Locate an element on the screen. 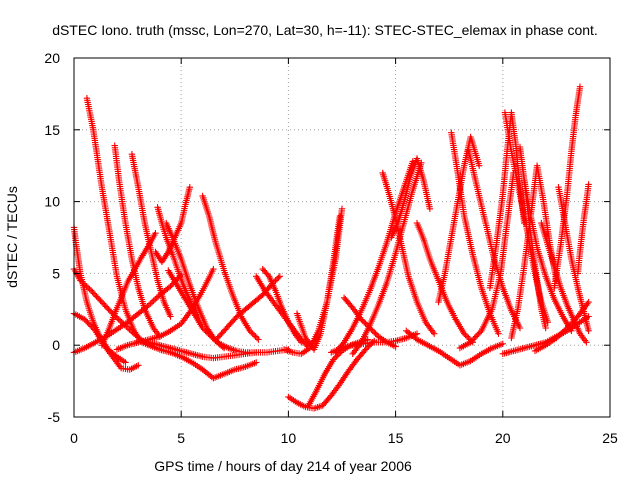 The image size is (640, 480). x-axis-label: GPS time / hours of day 214 of year 2006 is located at coordinates (283, 466).